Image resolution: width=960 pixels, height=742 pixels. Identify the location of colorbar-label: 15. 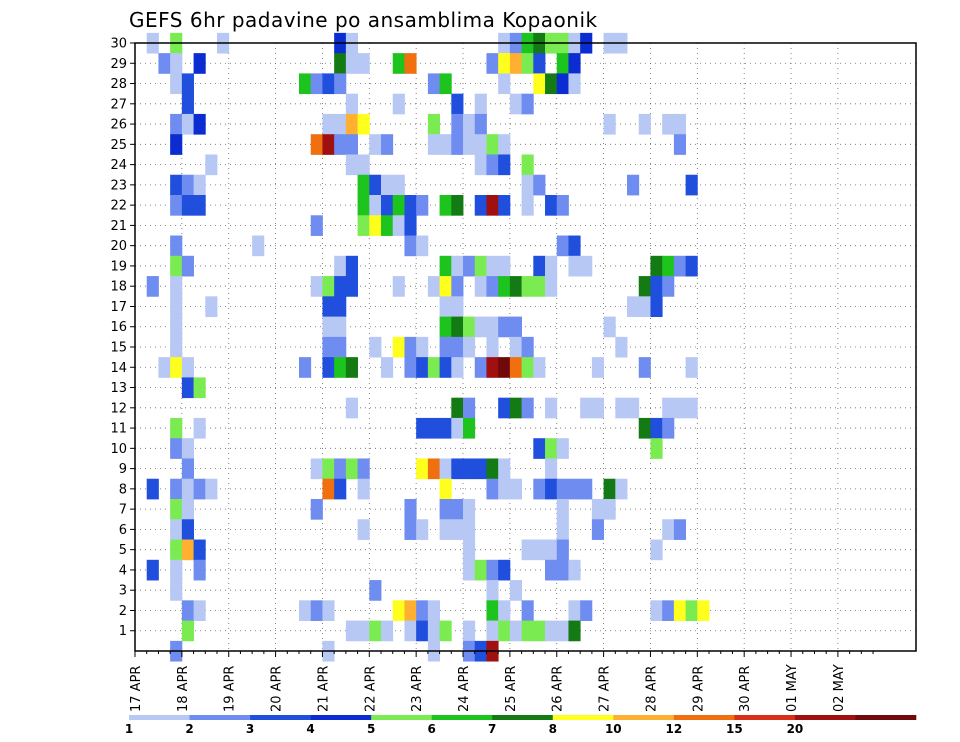
(734, 729).